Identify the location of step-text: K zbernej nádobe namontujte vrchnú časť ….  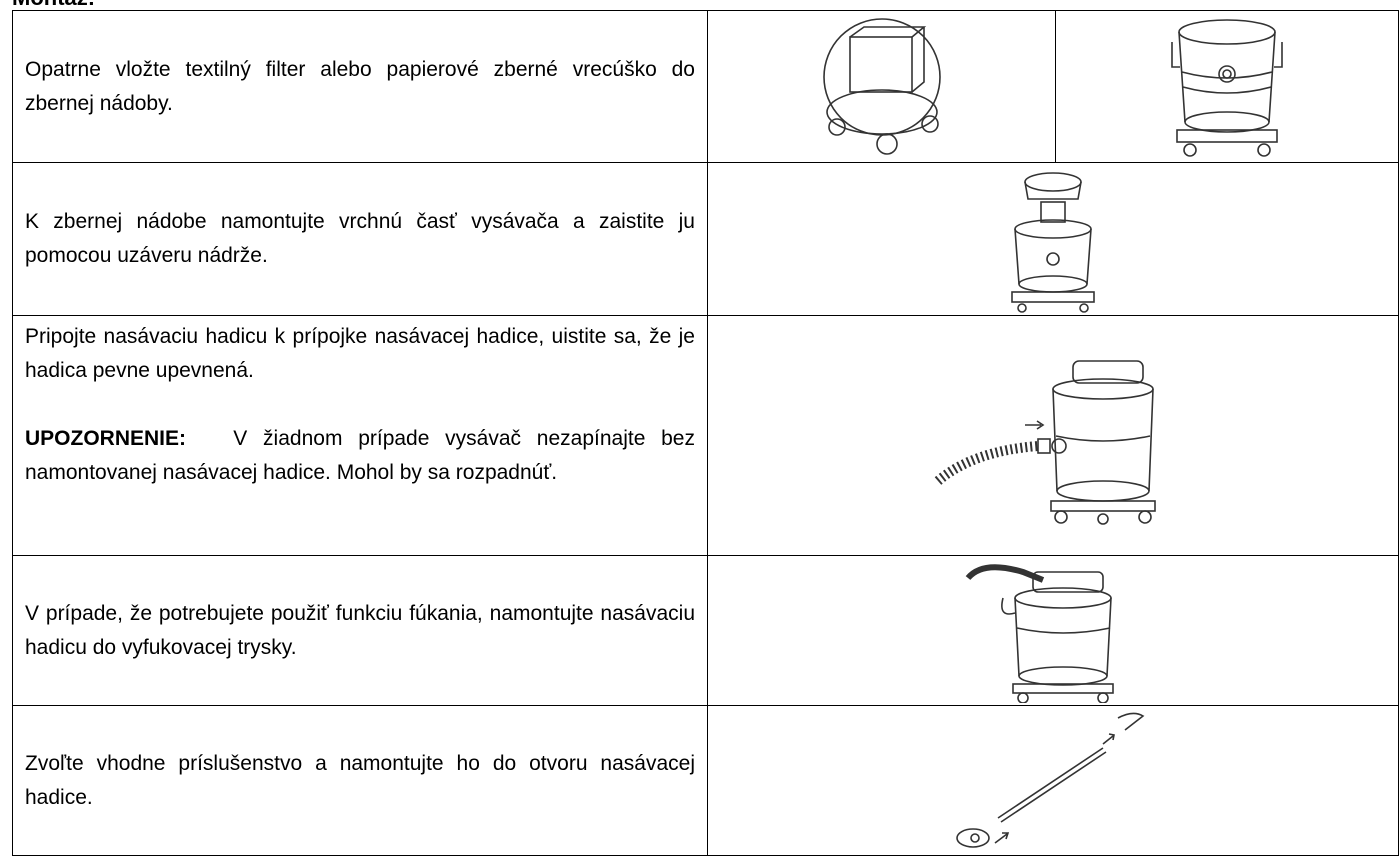
(360, 239).